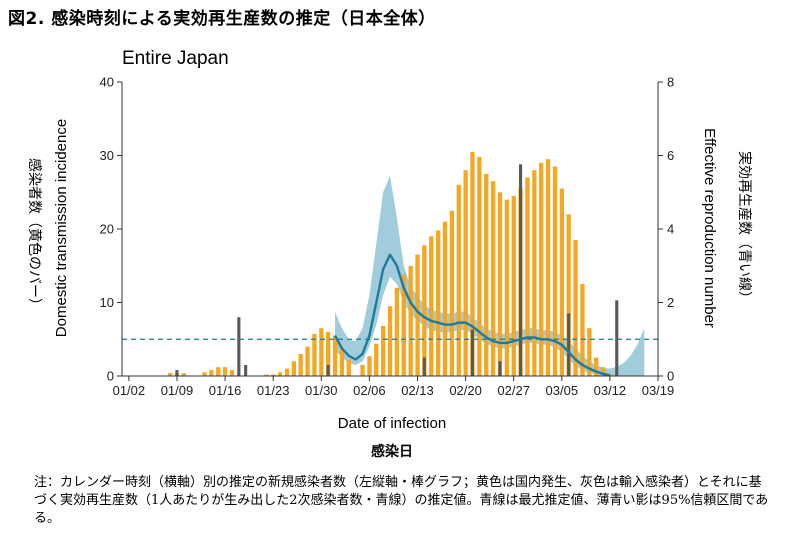  I want to click on y-left-tick-label: 20, so click(107, 229).